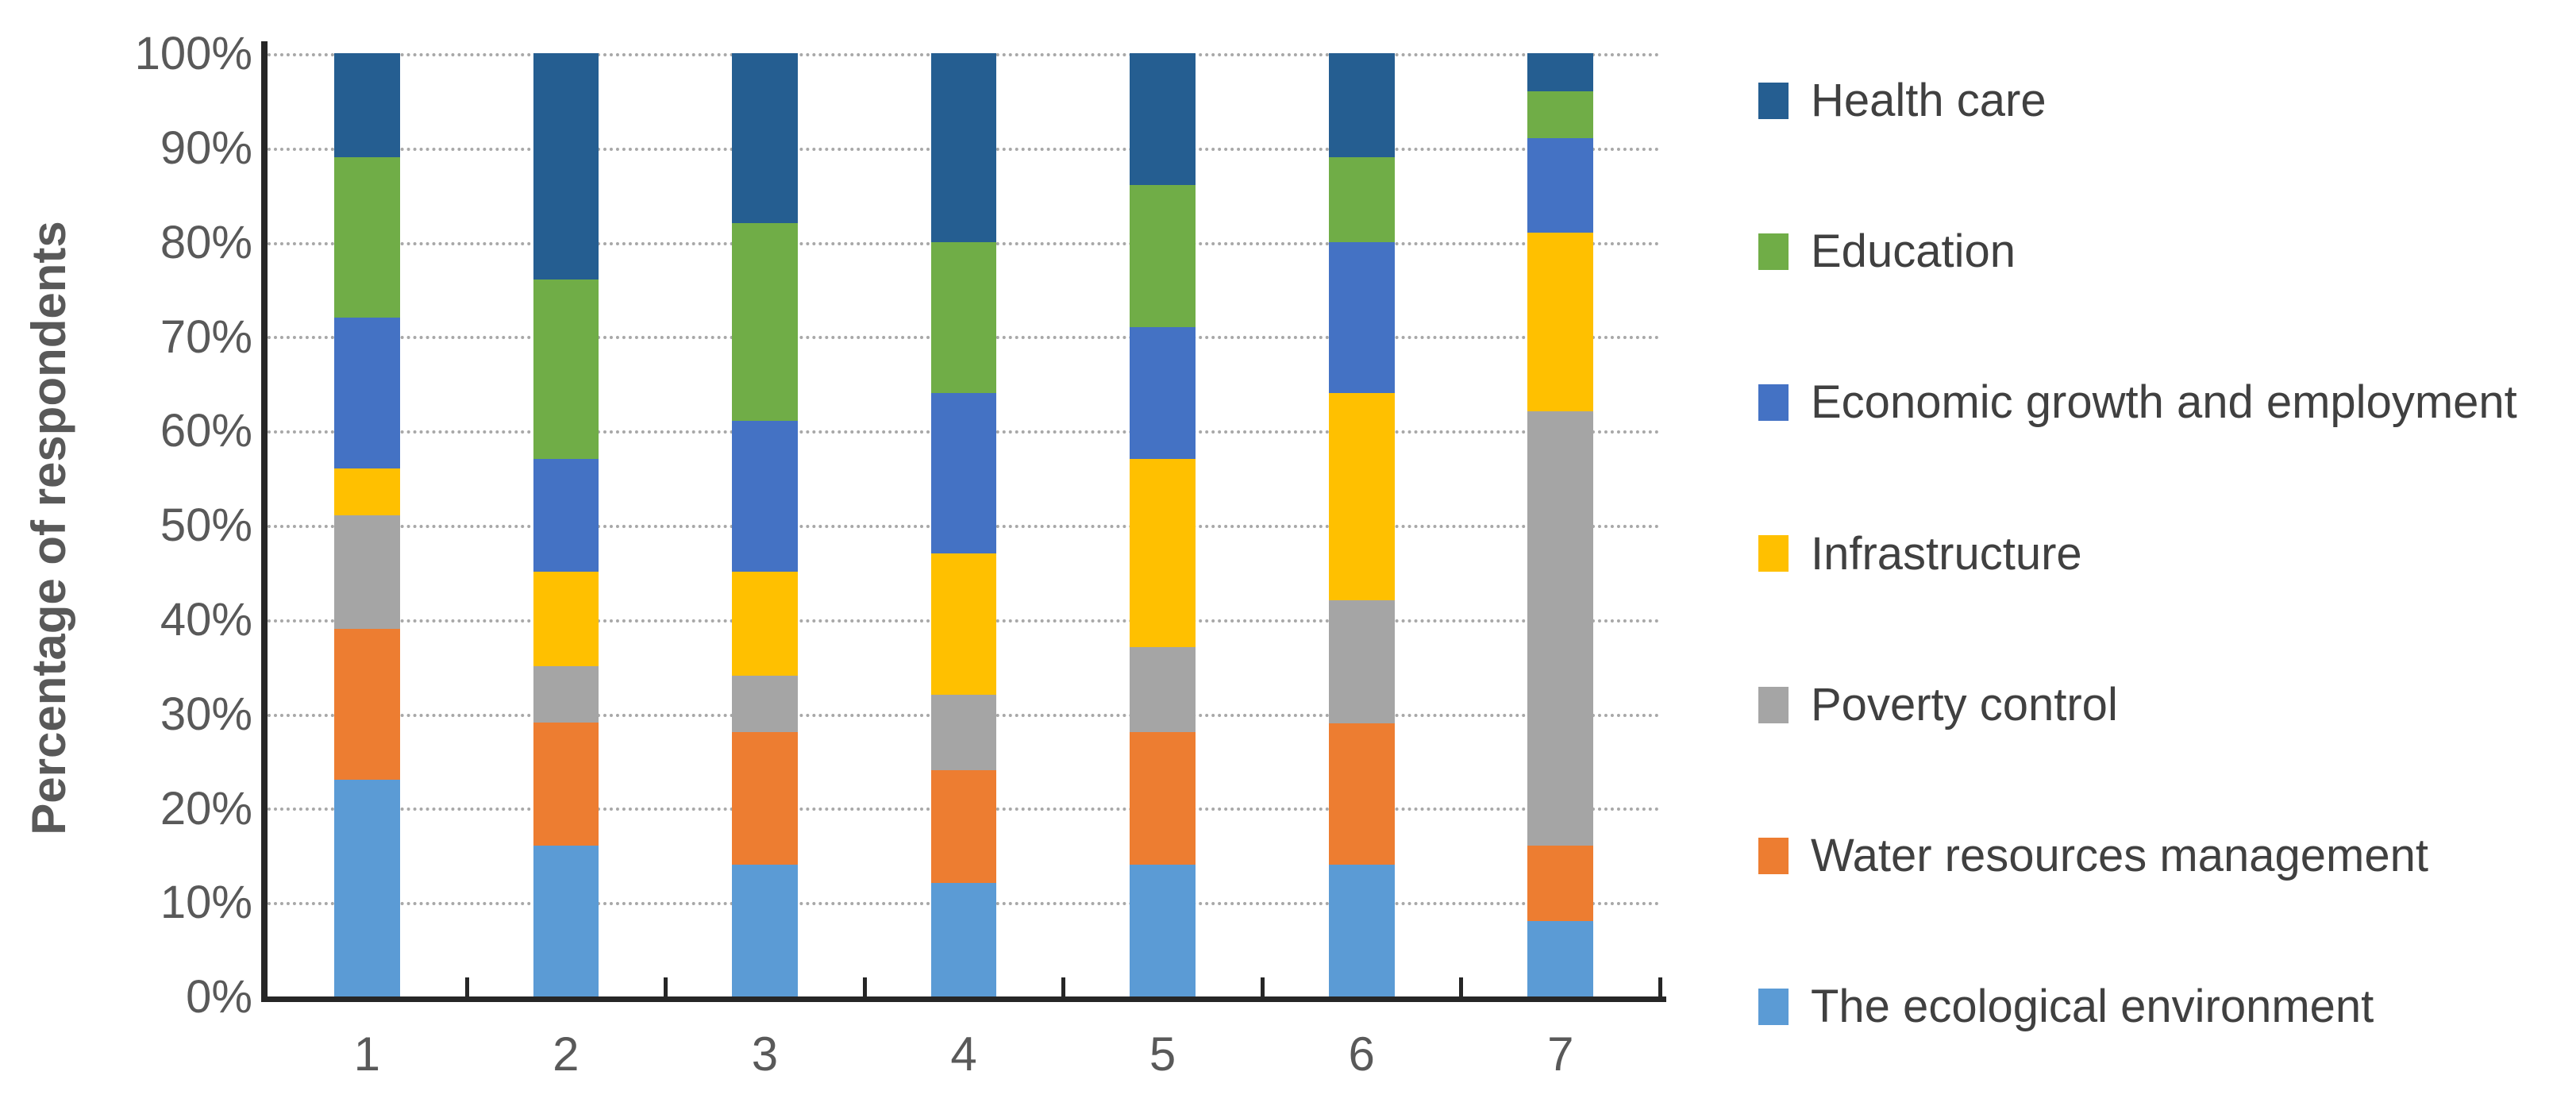 Image resolution: width=2576 pixels, height=1114 pixels. I want to click on bar-7-segment-health-care, so click(1560, 72).